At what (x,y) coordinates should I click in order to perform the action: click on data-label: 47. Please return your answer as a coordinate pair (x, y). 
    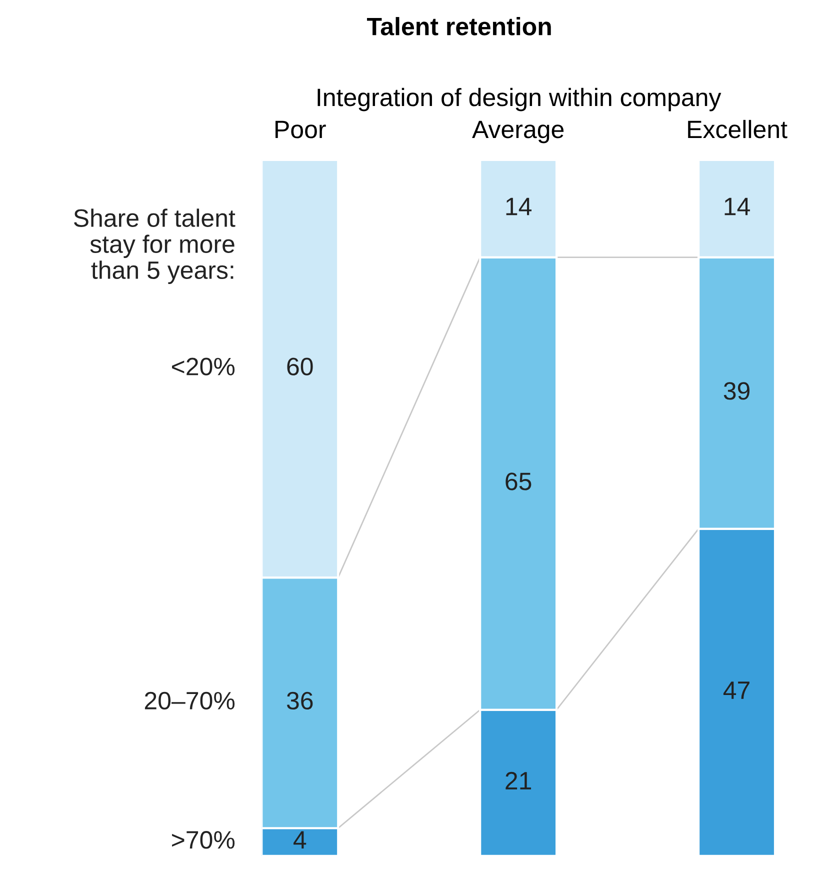
    Looking at the image, I should click on (736, 690).